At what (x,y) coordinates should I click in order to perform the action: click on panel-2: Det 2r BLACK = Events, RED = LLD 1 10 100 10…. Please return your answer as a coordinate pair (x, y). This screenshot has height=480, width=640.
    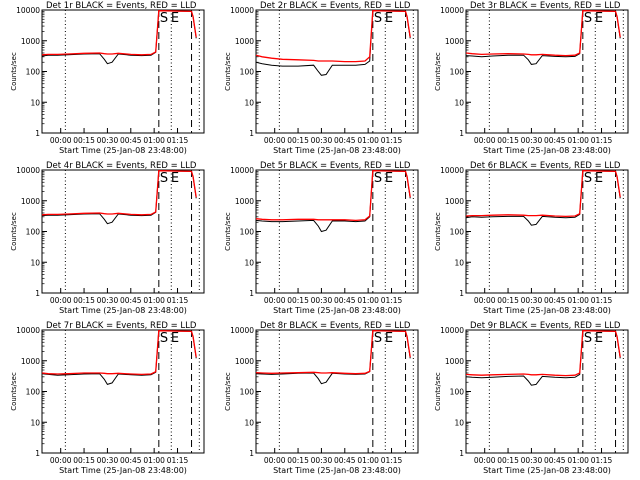
    Looking at the image, I should click on (321, 78).